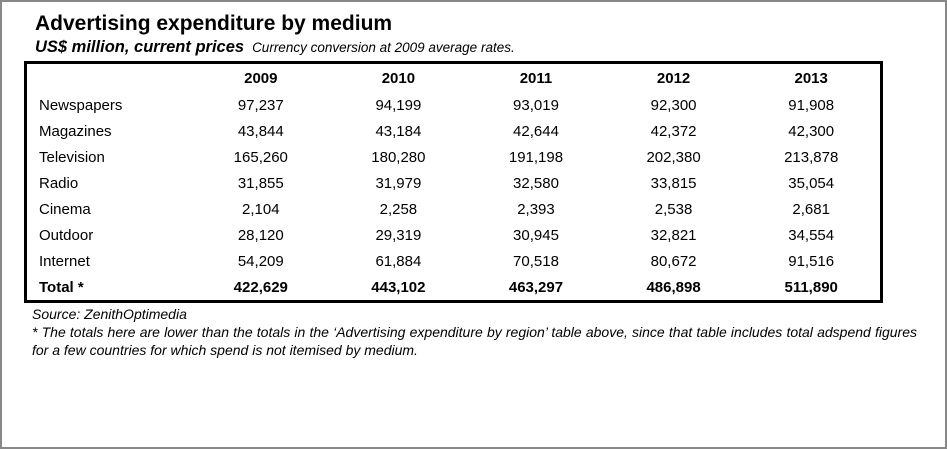  I want to click on units-subtitle: US$ million, current prices, so click(140, 47).